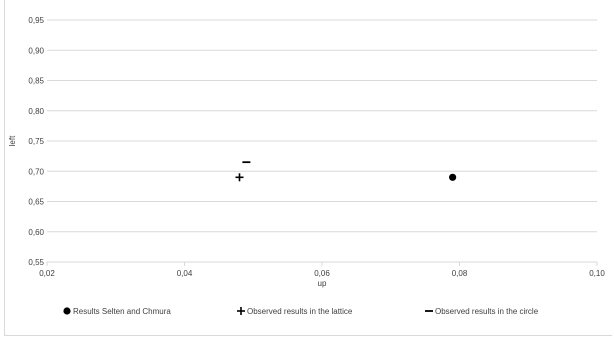 The height and width of the screenshot is (341, 614). What do you see at coordinates (36, 50) in the screenshot?
I see `y-tick-label: 0,90` at bounding box center [36, 50].